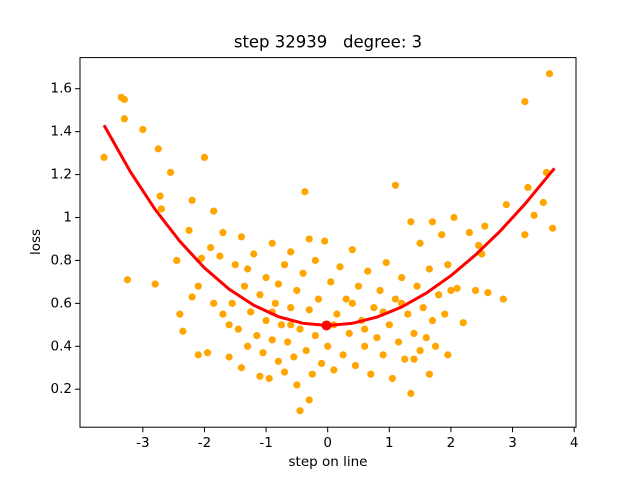 The image size is (640, 480). Describe the element at coordinates (61, 303) in the screenshot. I see `y-tick-label: 0.6` at that location.